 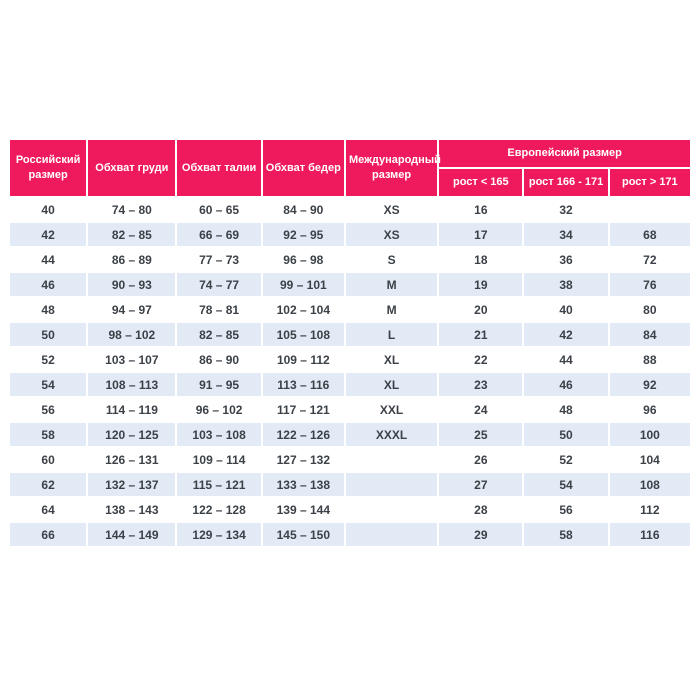 What do you see at coordinates (219, 534) in the screenshot?
I see `table-cell: 129 – 134` at bounding box center [219, 534].